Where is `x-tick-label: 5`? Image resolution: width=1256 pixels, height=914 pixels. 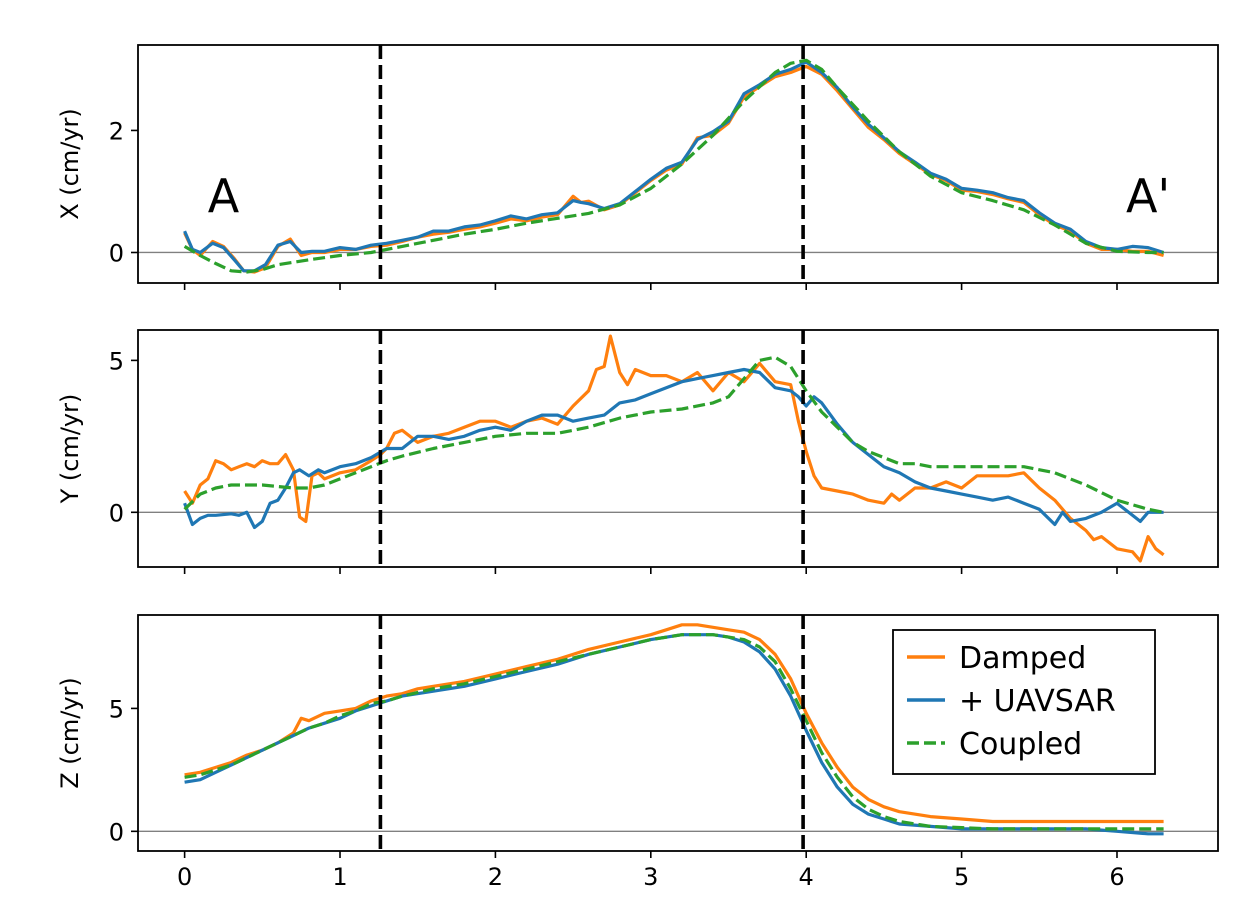 x-tick-label: 5 is located at coordinates (961, 877).